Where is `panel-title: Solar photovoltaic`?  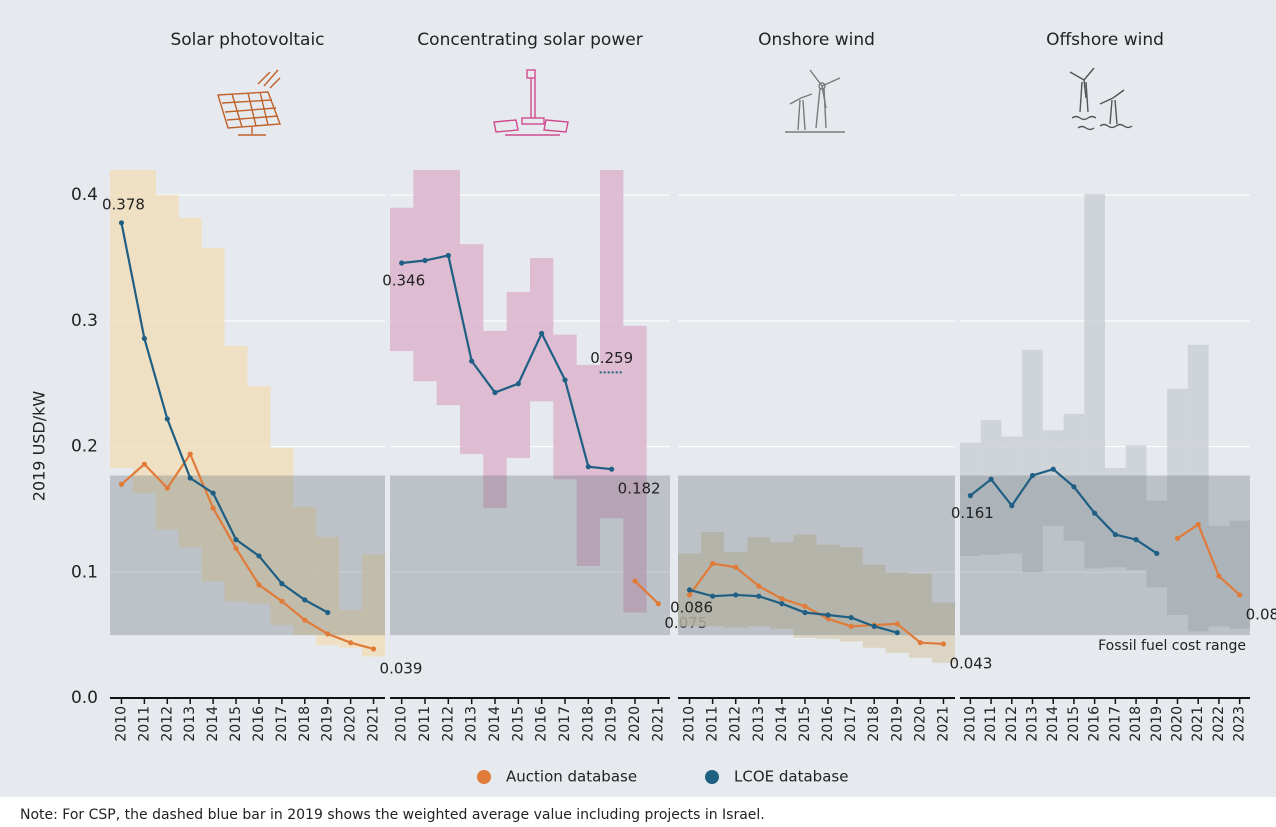
panel-title: Solar photovoltaic is located at coordinates (247, 40).